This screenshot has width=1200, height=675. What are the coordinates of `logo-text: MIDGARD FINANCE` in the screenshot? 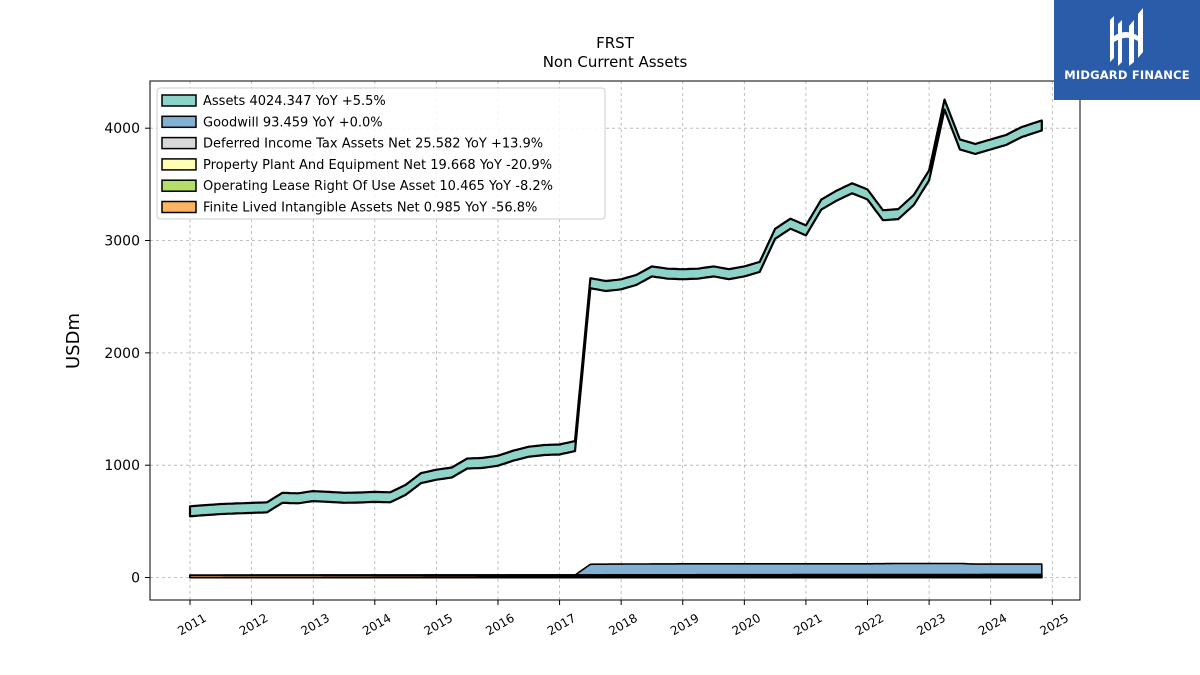 It's located at (1127, 75).